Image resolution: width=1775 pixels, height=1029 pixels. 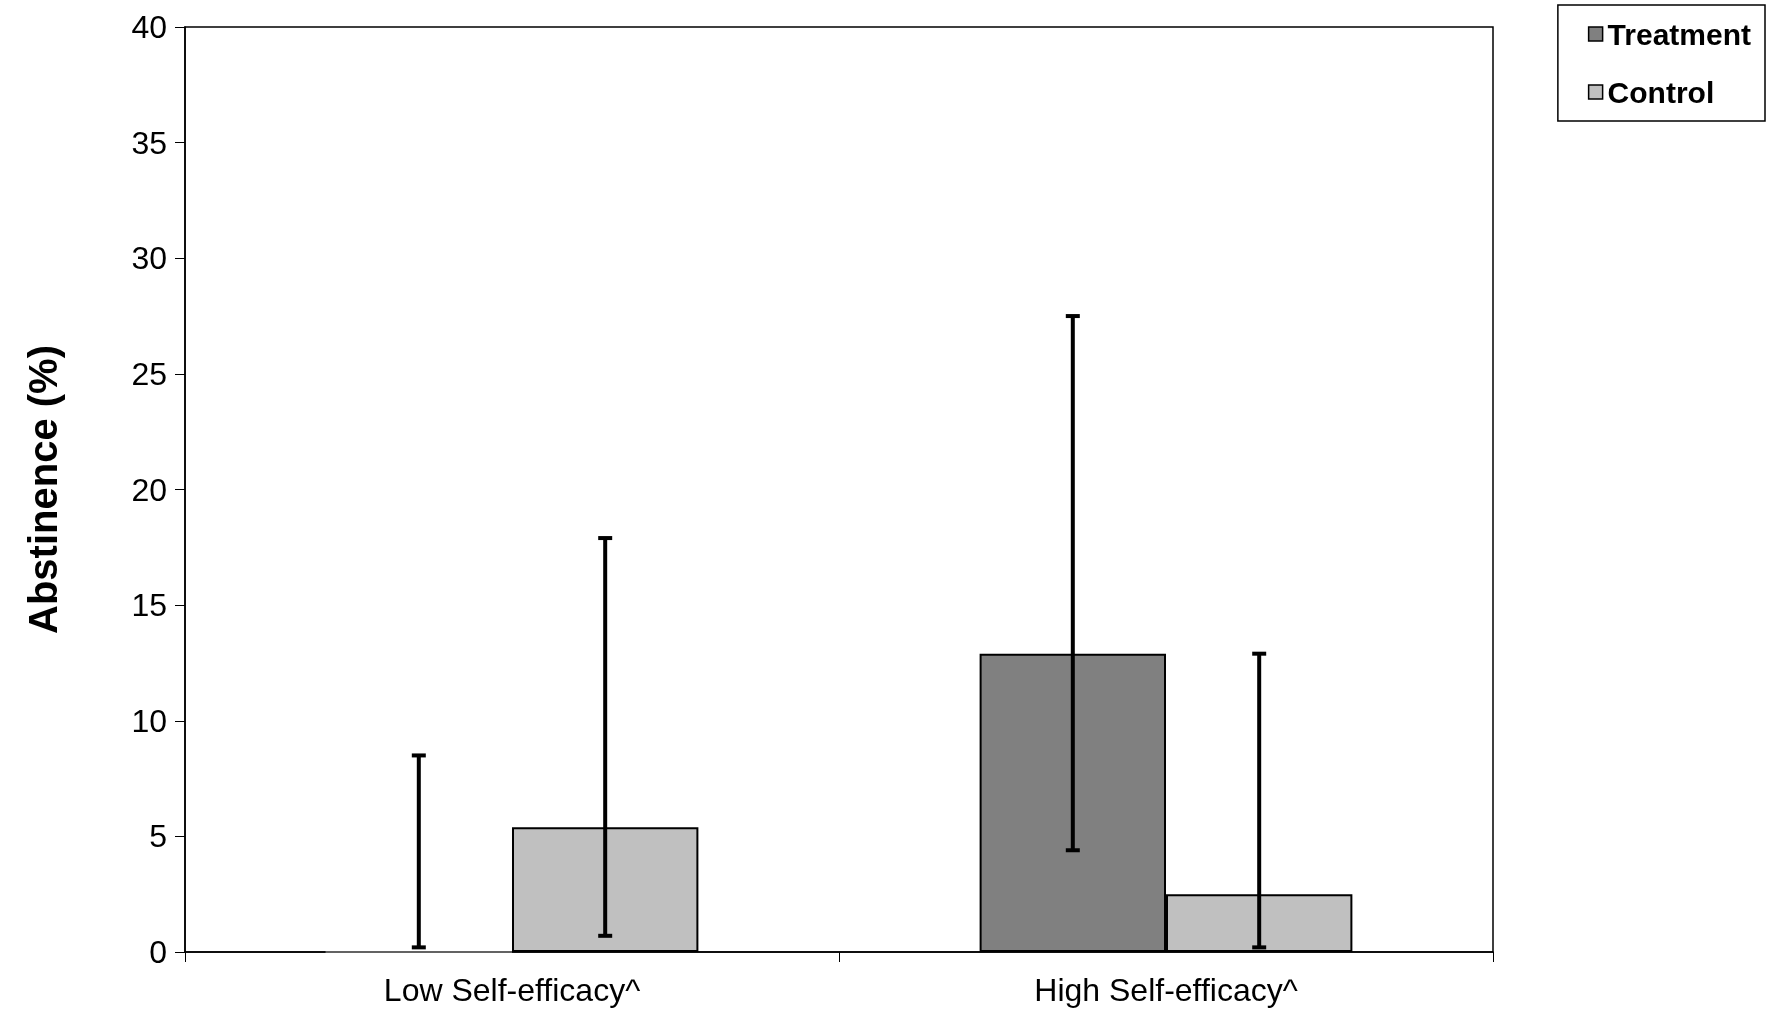 I want to click on y-tick-label: 30, so click(x=149, y=258).